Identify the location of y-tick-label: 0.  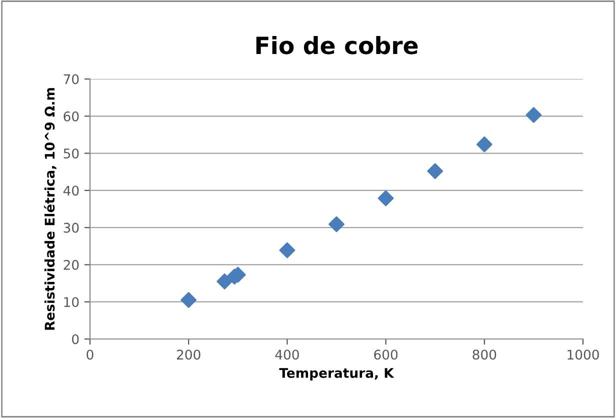
(75, 339).